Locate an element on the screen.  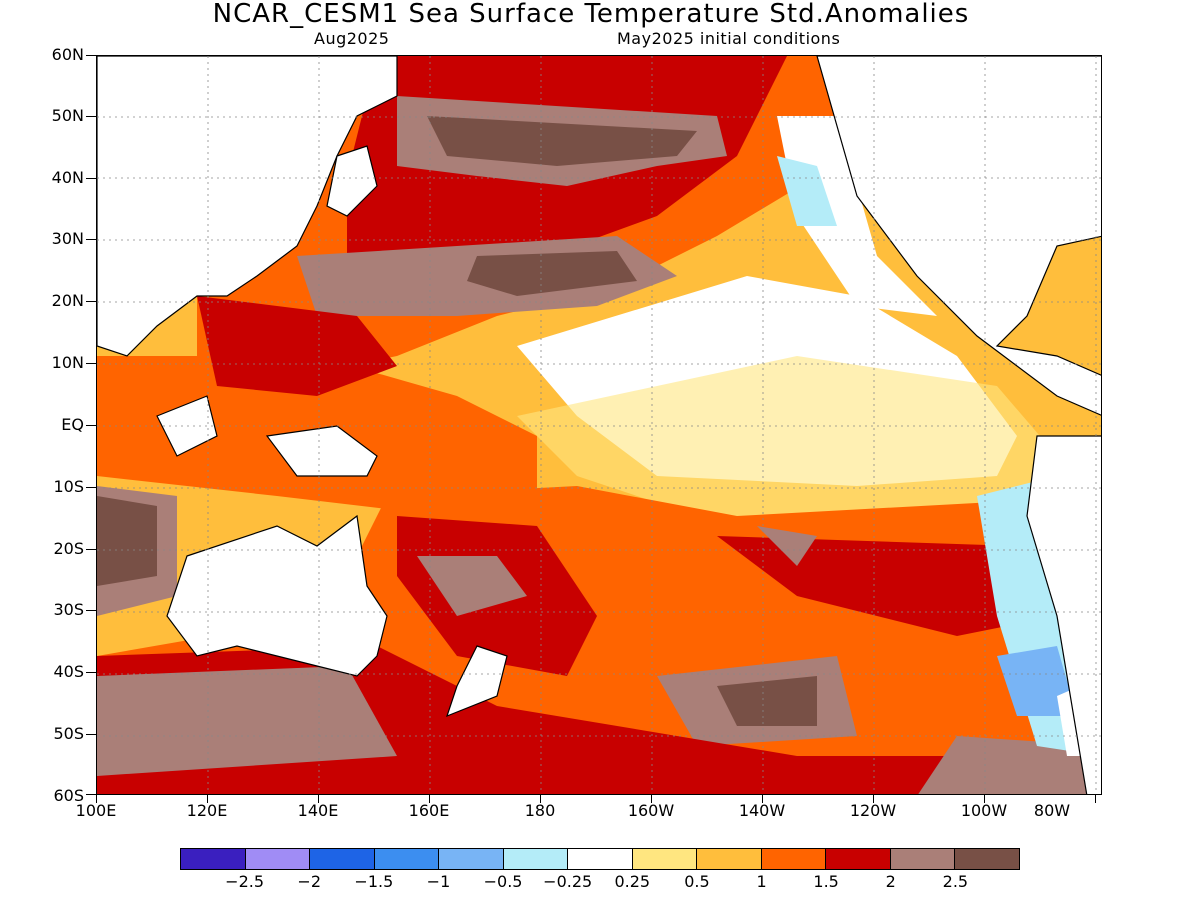
lon-label-160w: 160W is located at coordinates (651, 810).